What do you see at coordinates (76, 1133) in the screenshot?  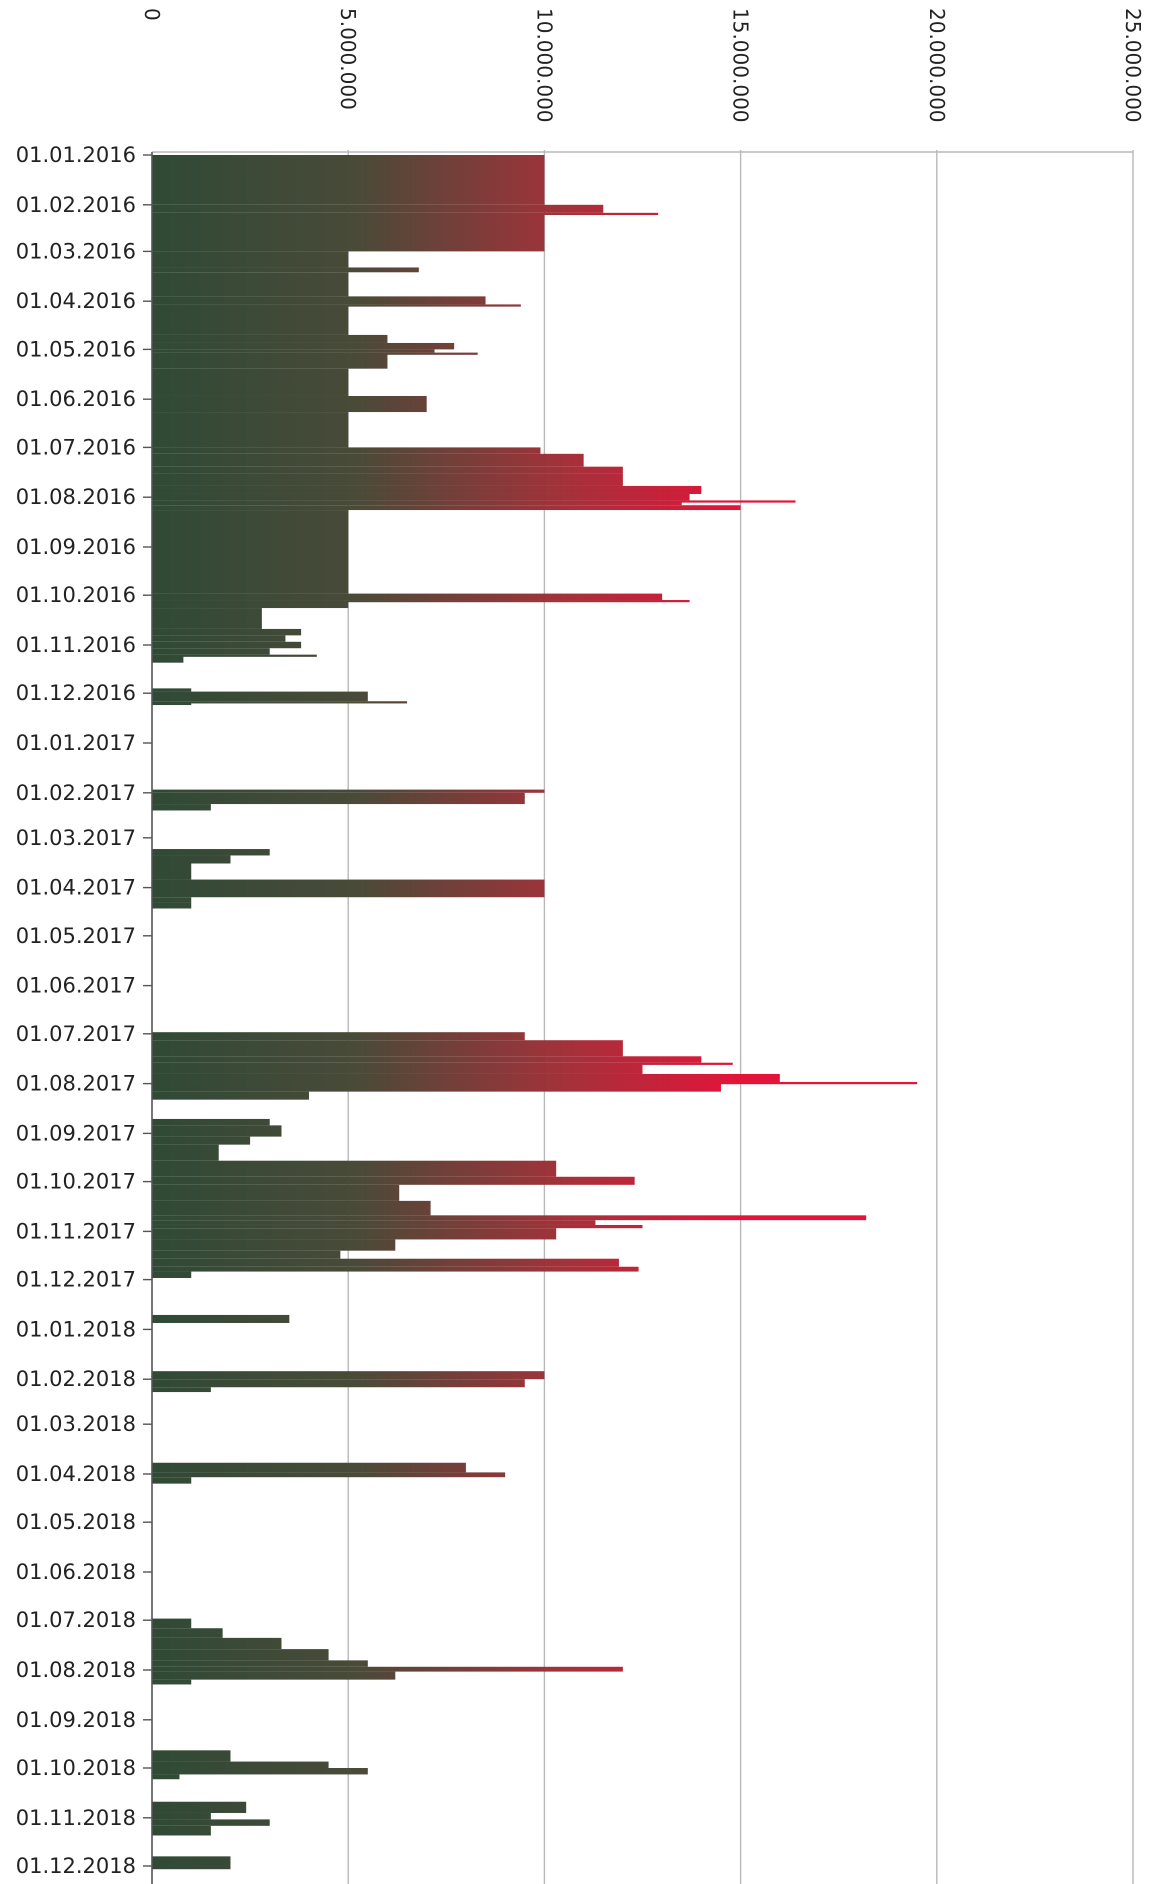 I see `y-tick-label: 01.09.2017` at bounding box center [76, 1133].